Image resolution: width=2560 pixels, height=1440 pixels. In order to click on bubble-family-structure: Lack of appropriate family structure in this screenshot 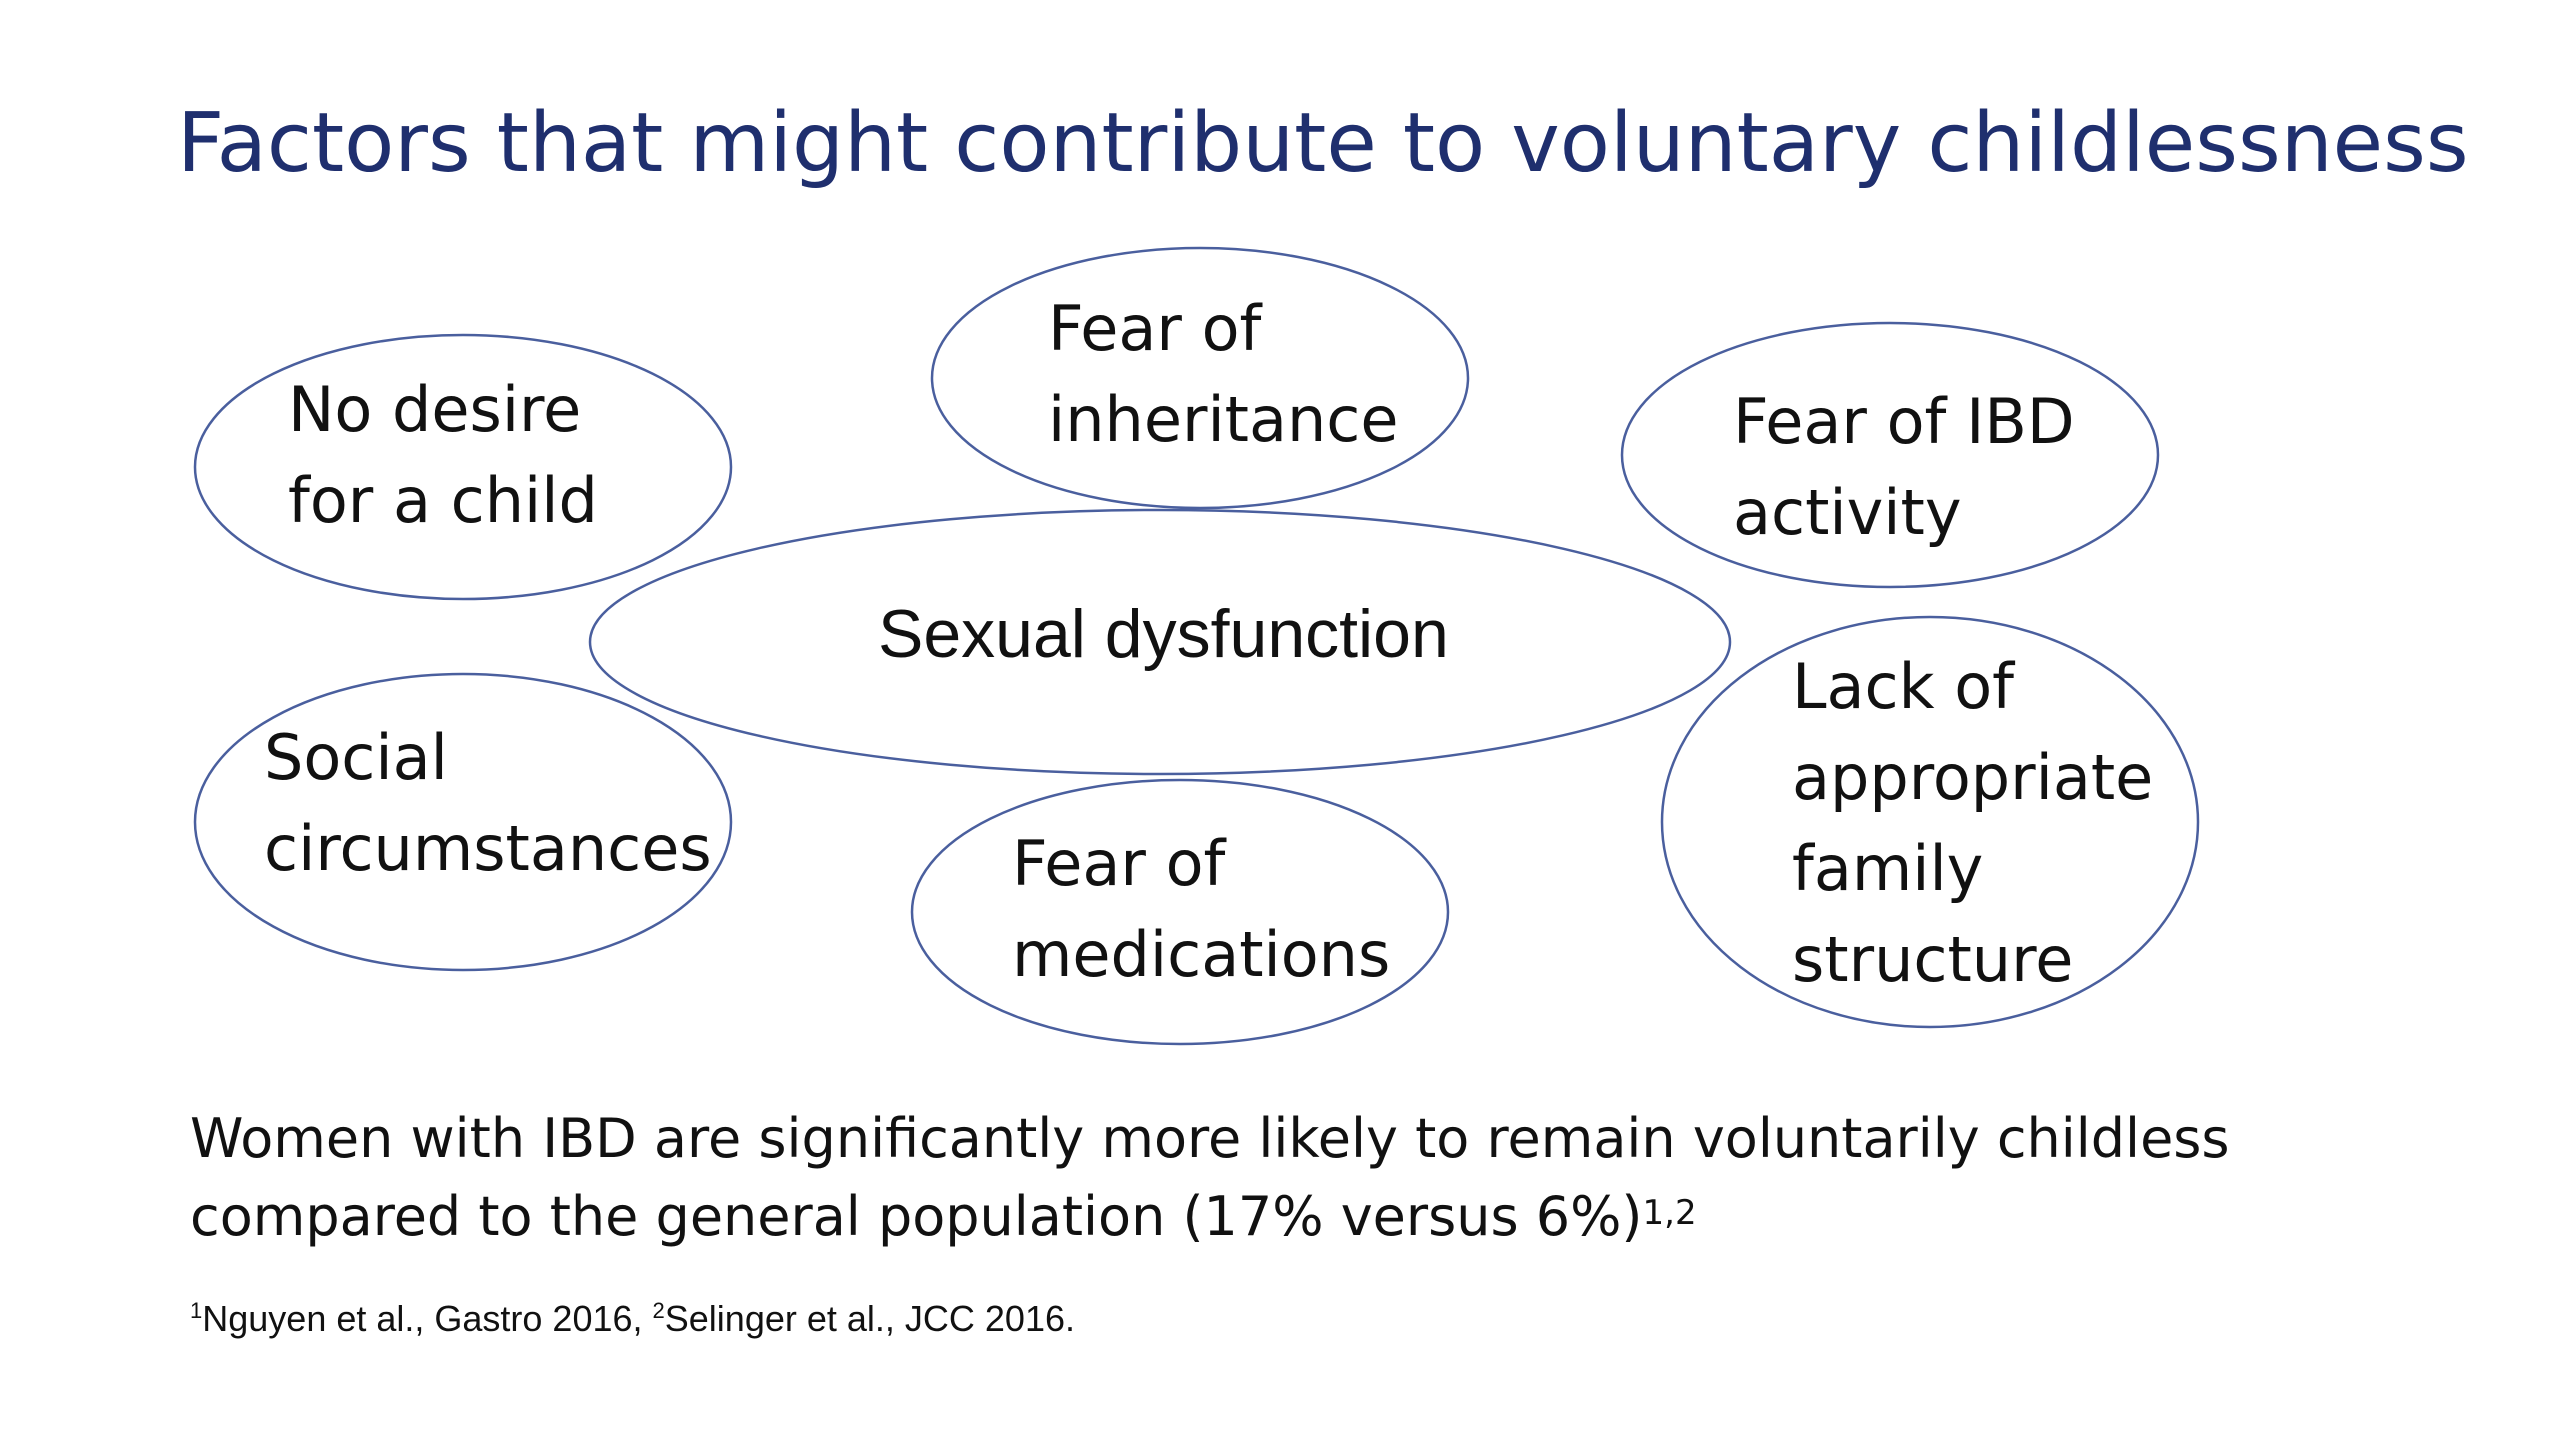, I will do `click(1972, 823)`.